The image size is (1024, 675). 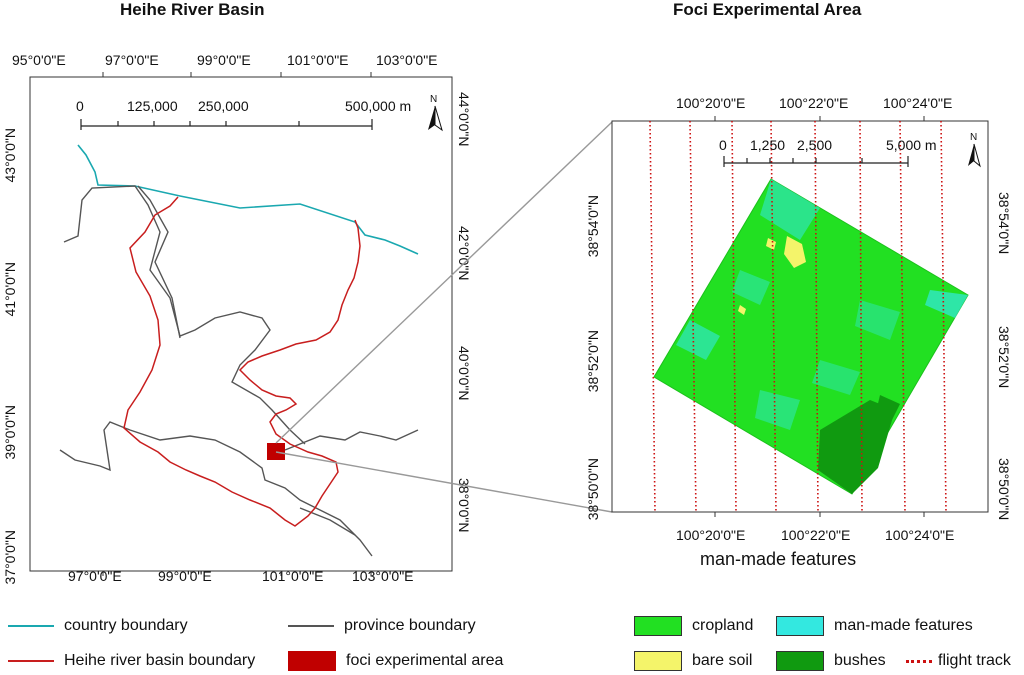 I want to click on bushes-swatch, so click(x=800, y=661).